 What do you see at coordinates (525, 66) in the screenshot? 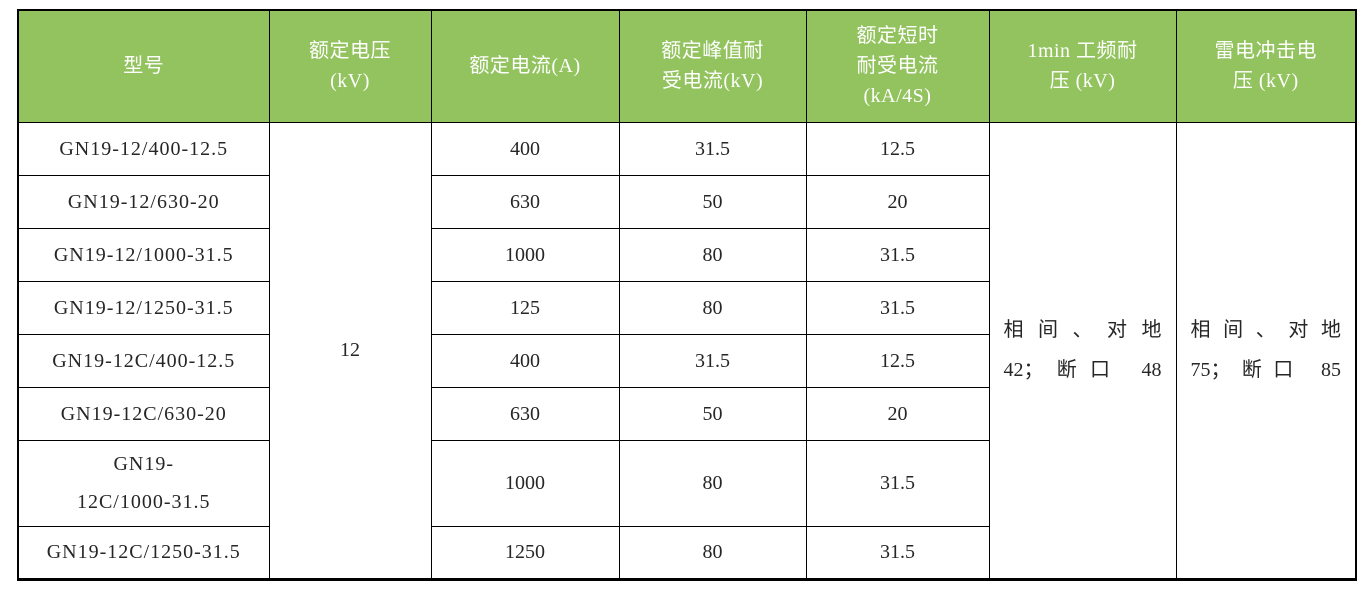
I see `column-header-rated-current: 额定电流(A)` at bounding box center [525, 66].